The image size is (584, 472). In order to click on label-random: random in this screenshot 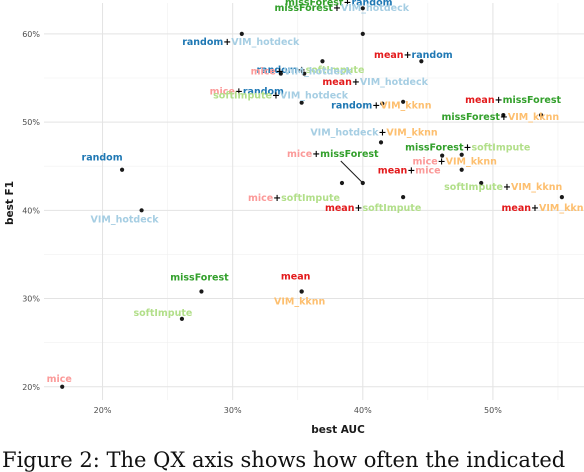, I will do `click(102, 158)`.